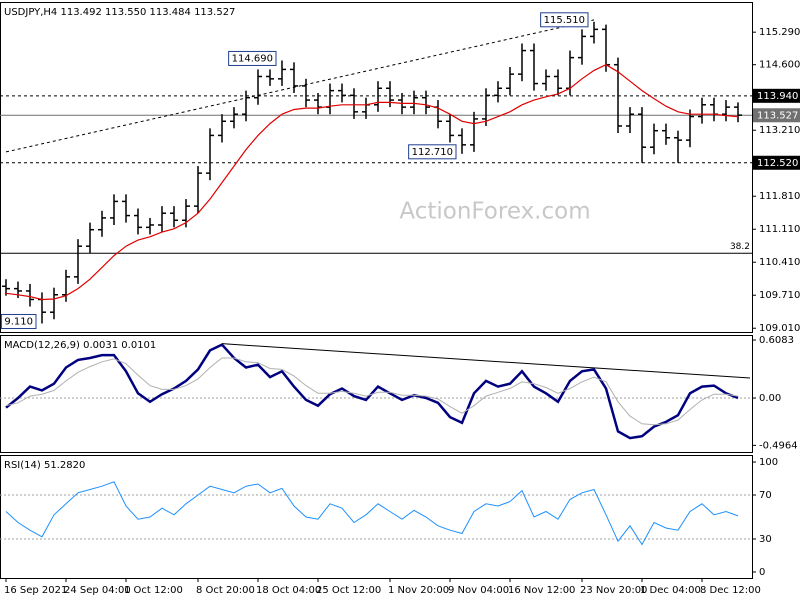  I want to click on level-label: 112.520, so click(777, 163).